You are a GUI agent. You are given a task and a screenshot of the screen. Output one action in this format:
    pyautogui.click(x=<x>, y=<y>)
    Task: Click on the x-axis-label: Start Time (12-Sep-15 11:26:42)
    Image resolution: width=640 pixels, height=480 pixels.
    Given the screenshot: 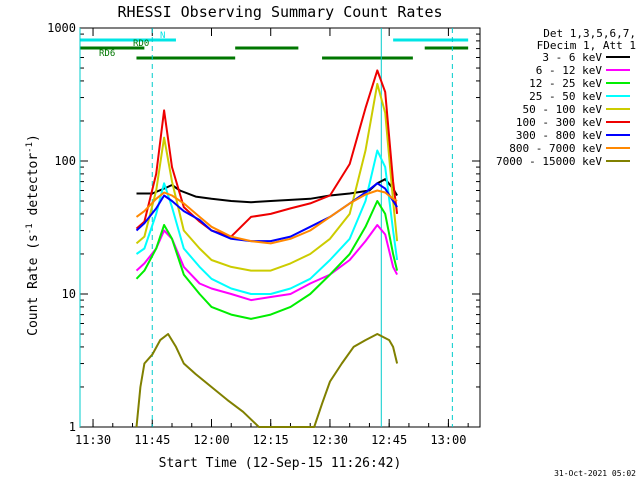 What is the action you would take?
    pyautogui.click(x=280, y=463)
    